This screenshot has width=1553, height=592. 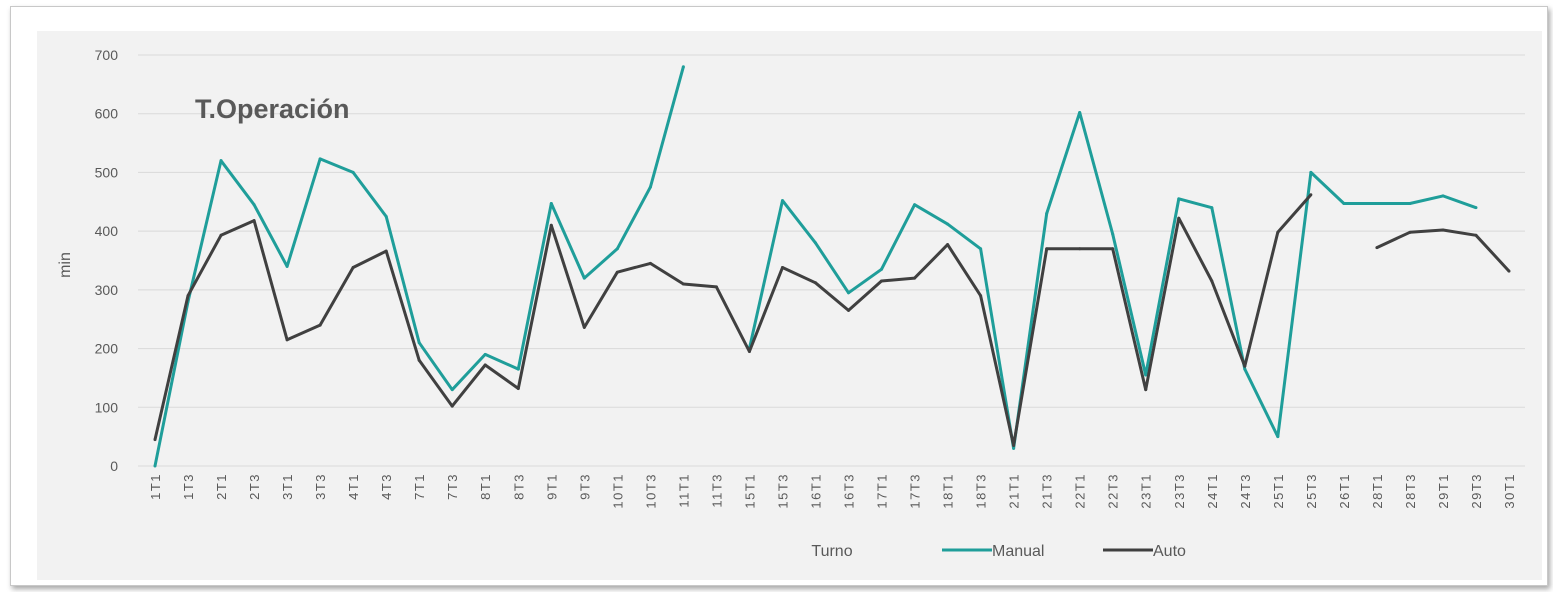 What do you see at coordinates (155, 486) in the screenshot?
I see `x-tick-label: 1T1` at bounding box center [155, 486].